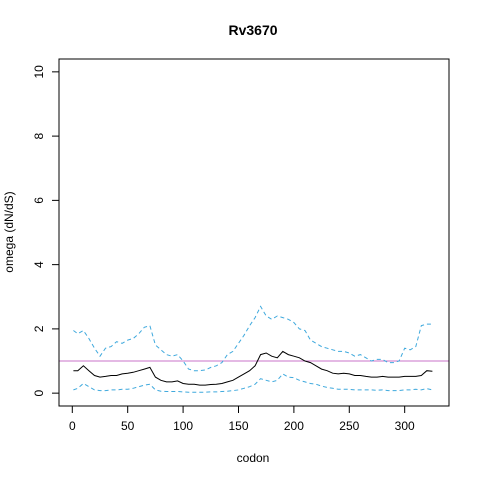 The width and height of the screenshot is (480, 480). I want to click on x-axis: 0 50 100 150 200 250 300, so click(242, 419).